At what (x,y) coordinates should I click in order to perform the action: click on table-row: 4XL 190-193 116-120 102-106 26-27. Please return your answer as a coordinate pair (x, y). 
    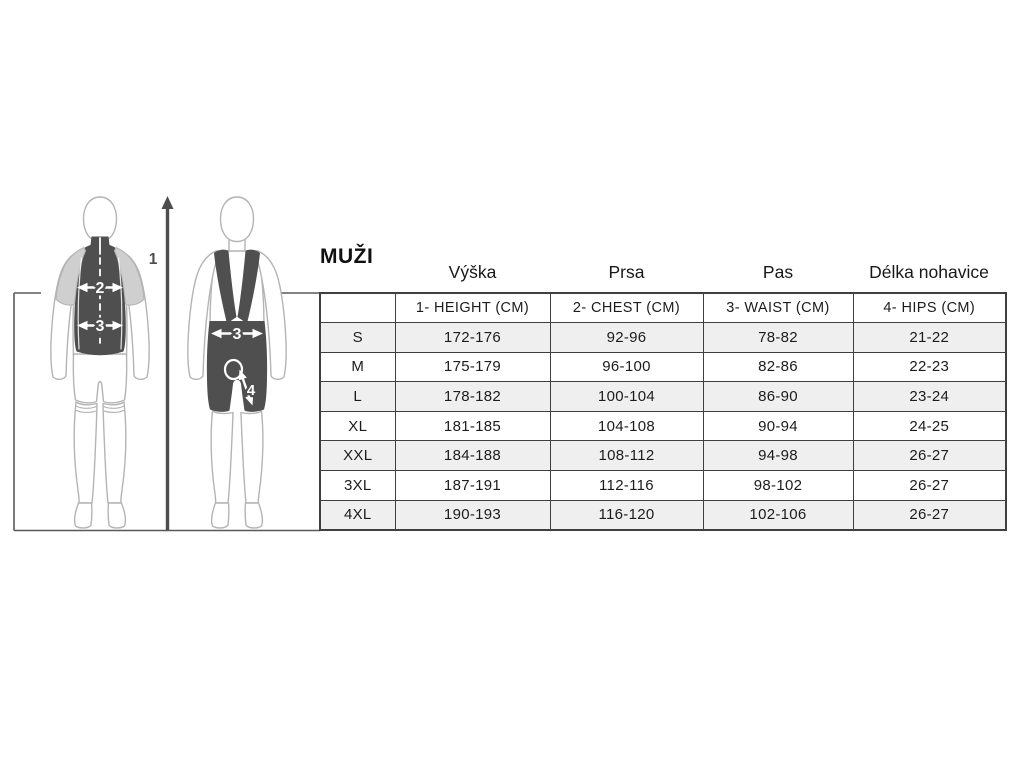
    Looking at the image, I should click on (663, 515).